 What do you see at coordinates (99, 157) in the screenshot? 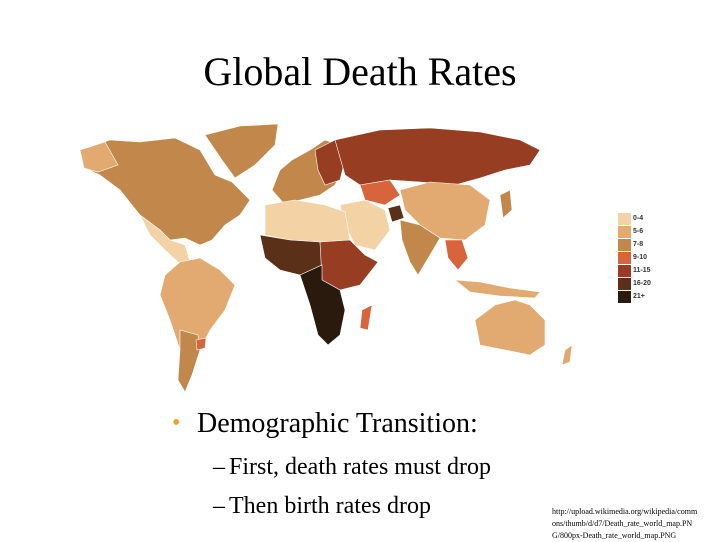
I see `alaska` at bounding box center [99, 157].